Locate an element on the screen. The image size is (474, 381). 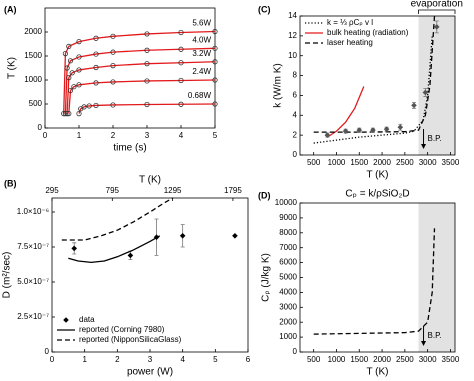
x-tick-label: 2500 is located at coordinates (405, 359).